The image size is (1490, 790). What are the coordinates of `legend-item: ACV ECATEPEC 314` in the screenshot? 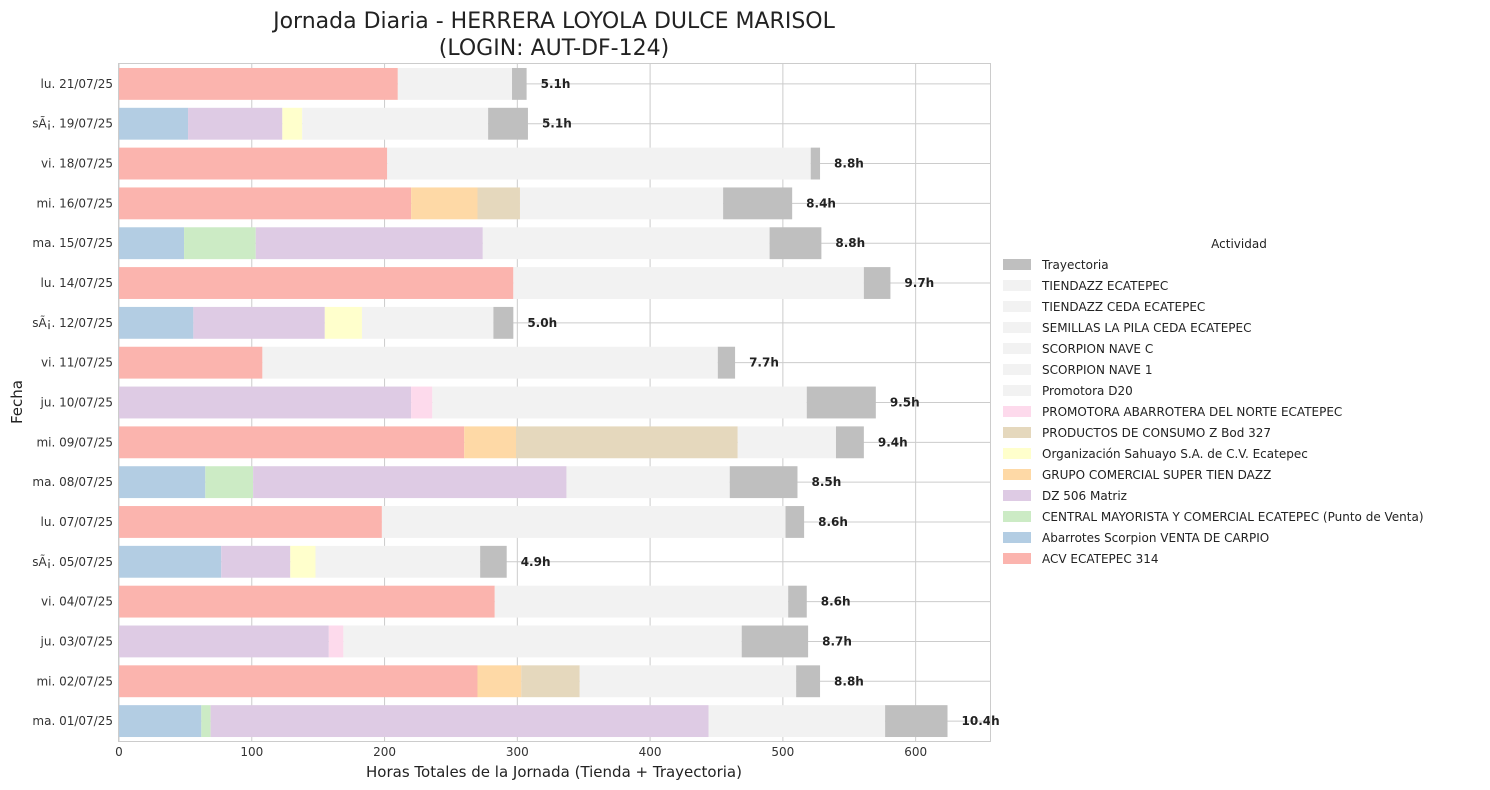 It's located at (1080, 559).